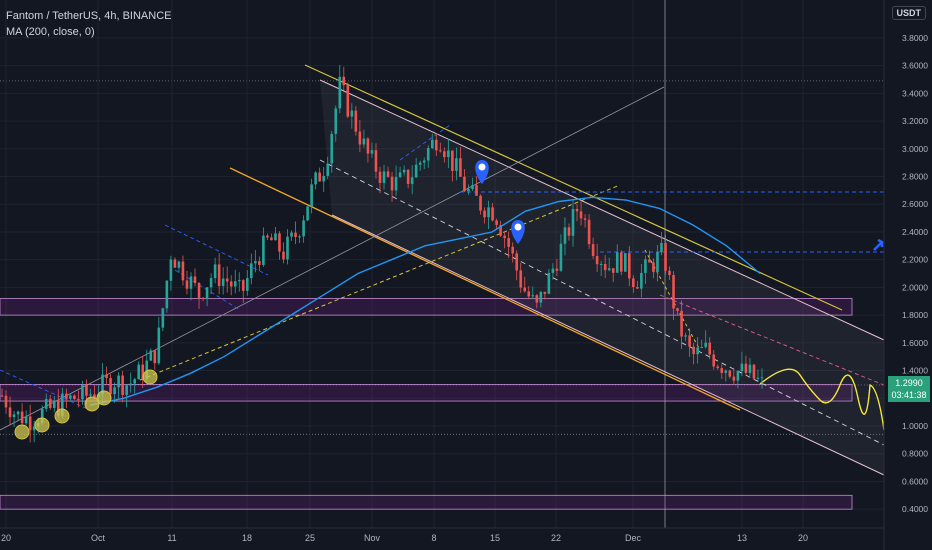 Image resolution: width=932 pixels, height=550 pixels. What do you see at coordinates (89, 16) in the screenshot?
I see `symbol-title: Fantom / TetherUS, 4h, BINANCE` at bounding box center [89, 16].